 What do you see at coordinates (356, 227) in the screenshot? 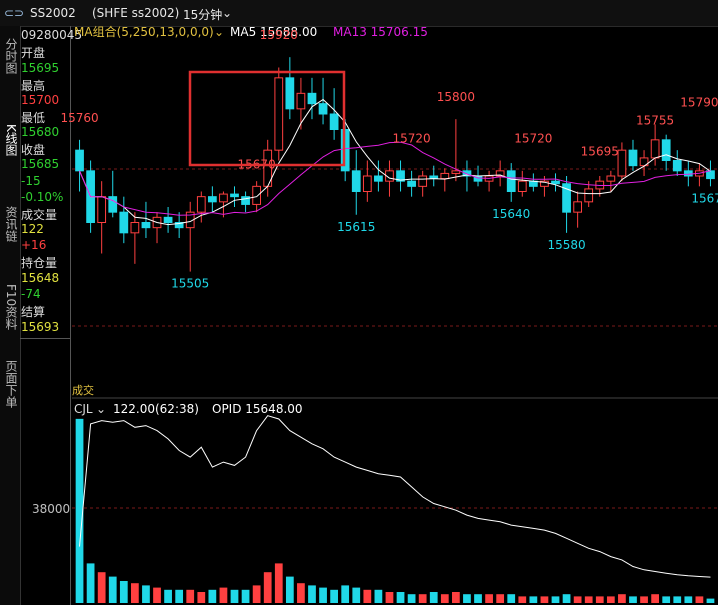
I see `low-price-label: 15615` at bounding box center [356, 227].